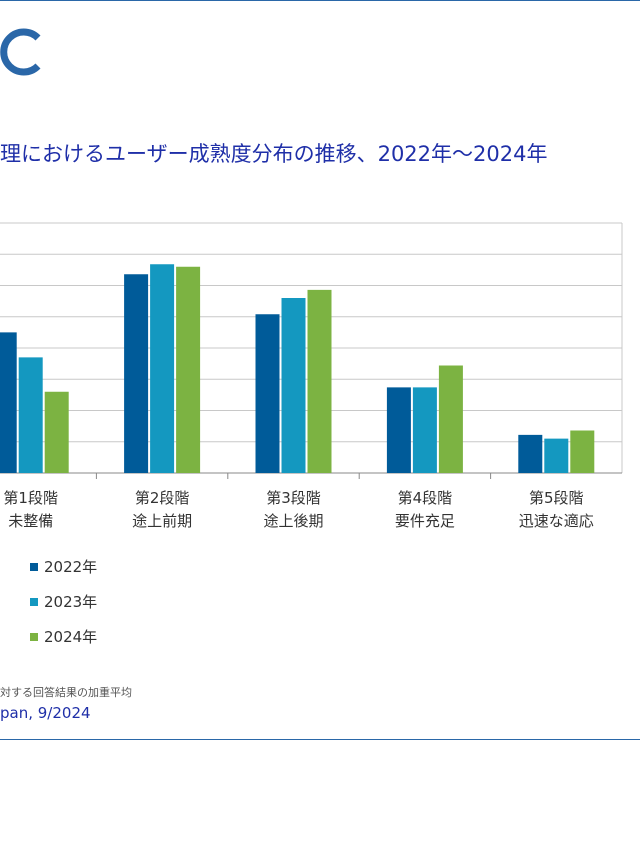 This screenshot has height=853, width=640. I want to click on chart-legend: 2022年 2023年 2024年, so click(63, 601).